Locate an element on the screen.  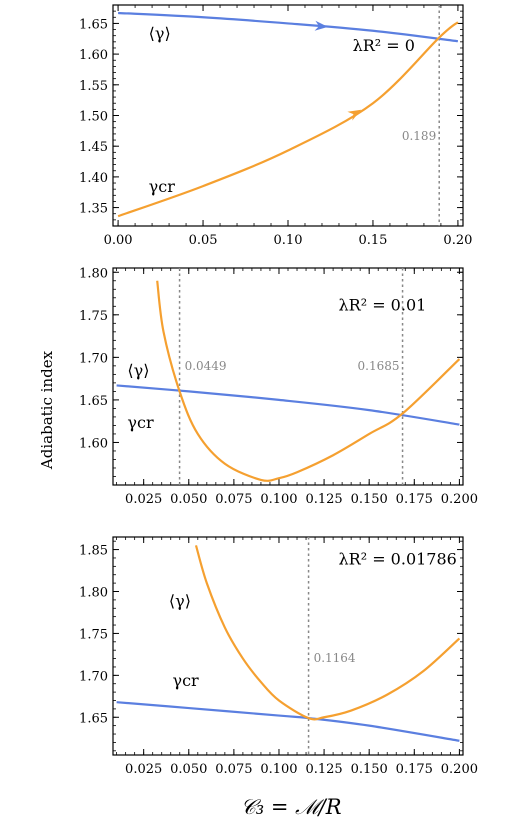
gamma-avg-arrow is located at coordinates (321, 25).